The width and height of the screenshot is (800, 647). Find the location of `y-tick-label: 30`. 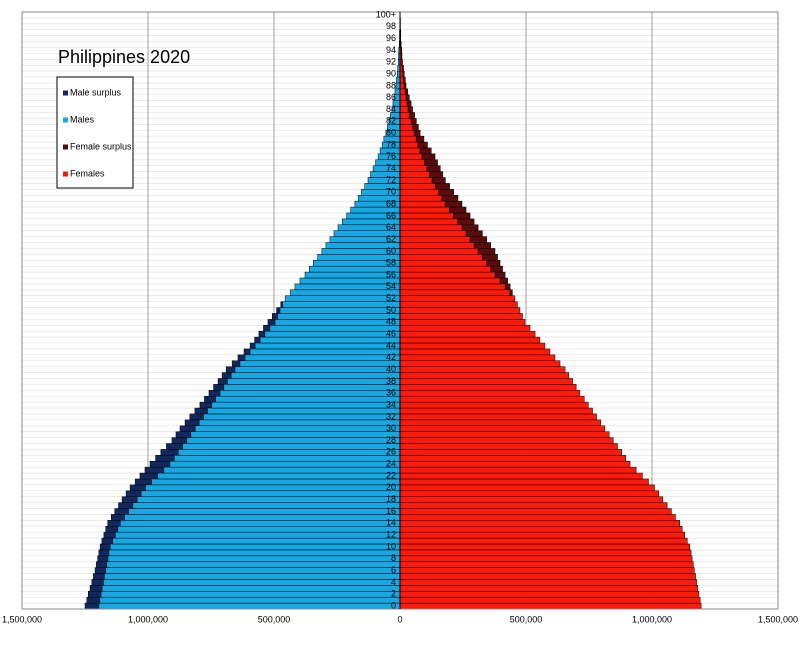

y-tick-label: 30 is located at coordinates (391, 428).